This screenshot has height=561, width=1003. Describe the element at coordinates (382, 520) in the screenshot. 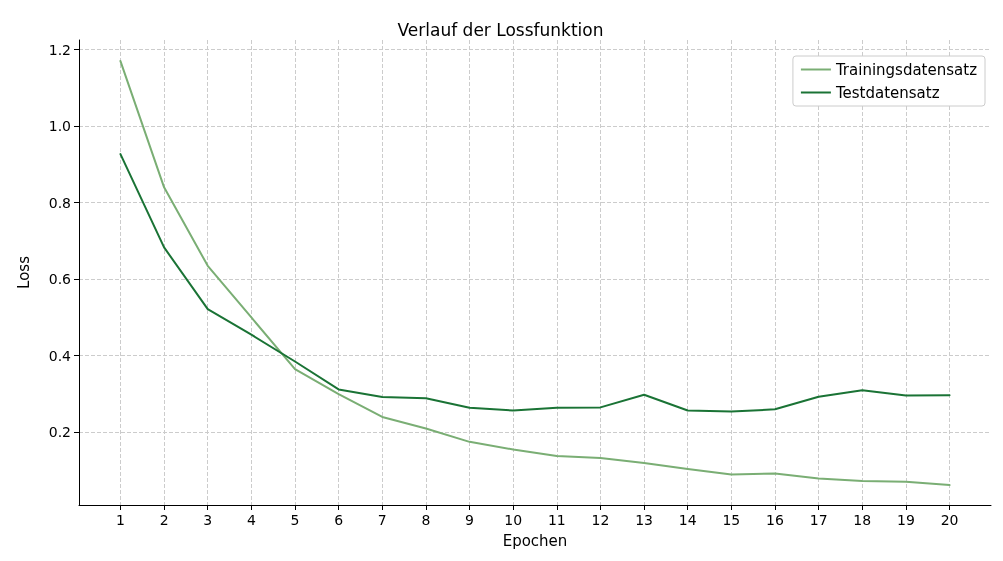

I see `x-tick-label: 7` at that location.